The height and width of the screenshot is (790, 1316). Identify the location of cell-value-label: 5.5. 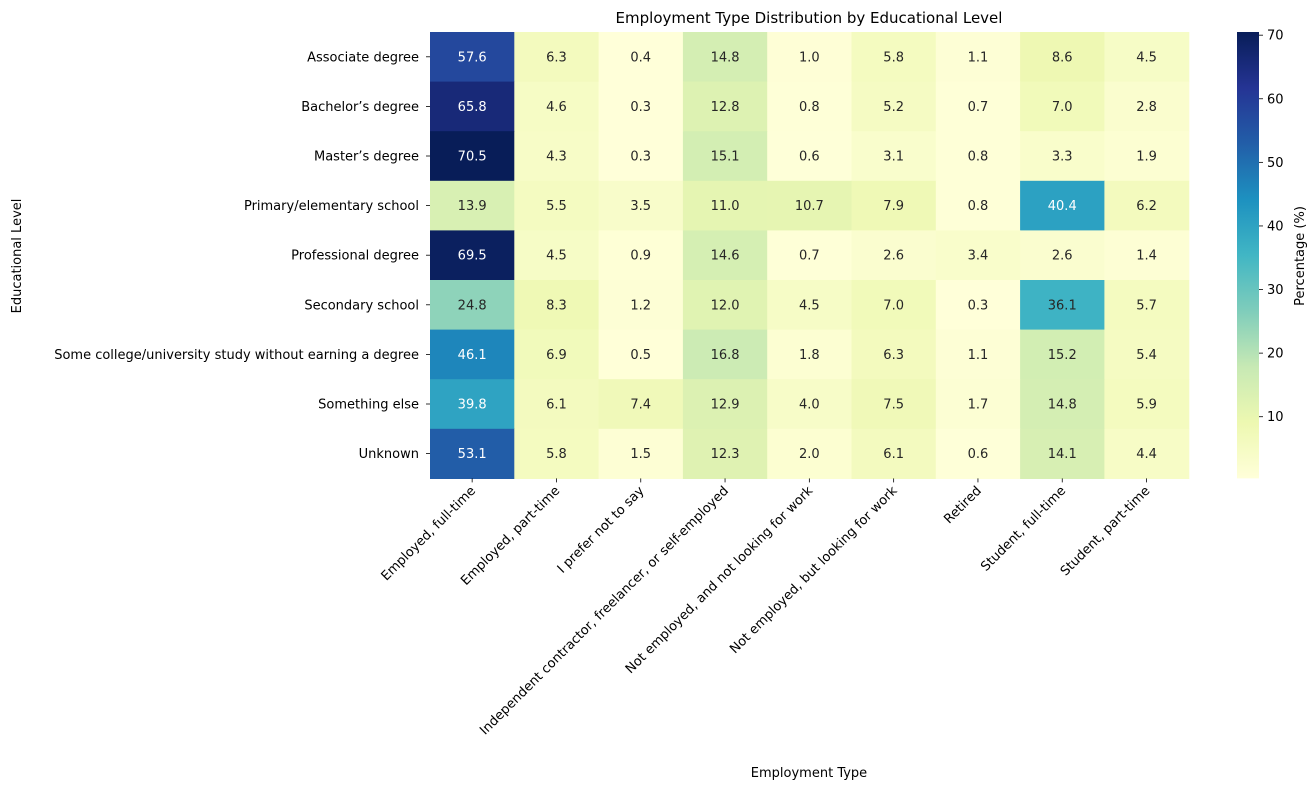
(556, 206).